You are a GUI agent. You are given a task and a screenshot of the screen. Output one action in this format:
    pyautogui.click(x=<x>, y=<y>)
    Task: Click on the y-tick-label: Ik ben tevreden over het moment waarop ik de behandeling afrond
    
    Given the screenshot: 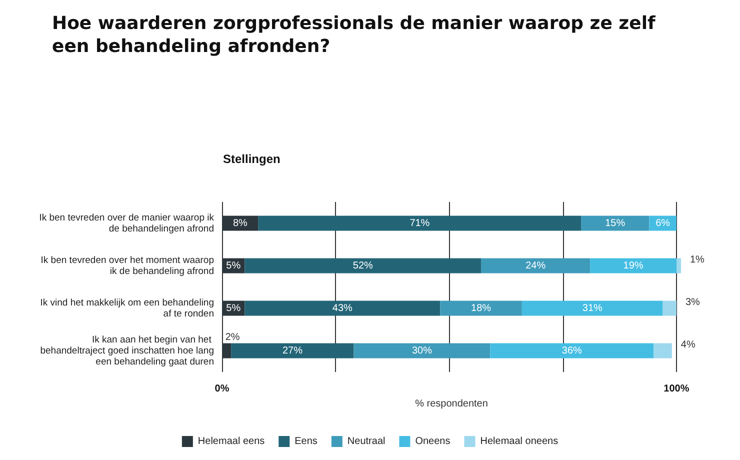 What is the action you would take?
    pyautogui.click(x=127, y=265)
    